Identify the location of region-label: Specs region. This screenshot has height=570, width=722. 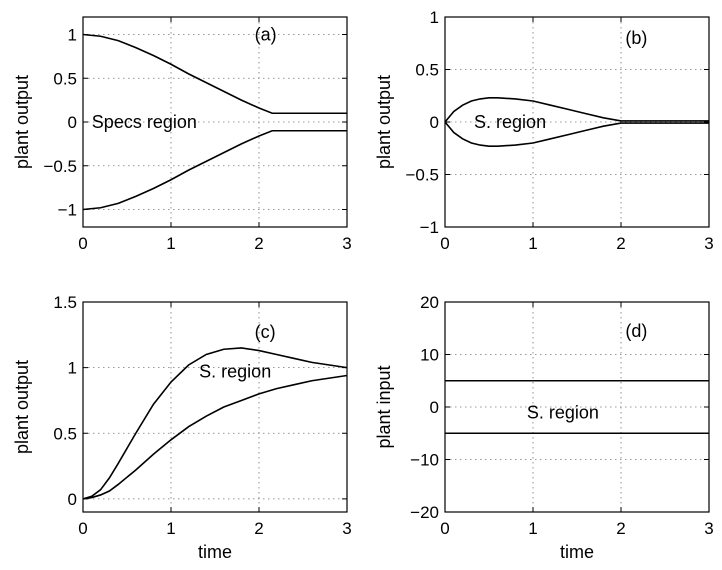
(144, 122).